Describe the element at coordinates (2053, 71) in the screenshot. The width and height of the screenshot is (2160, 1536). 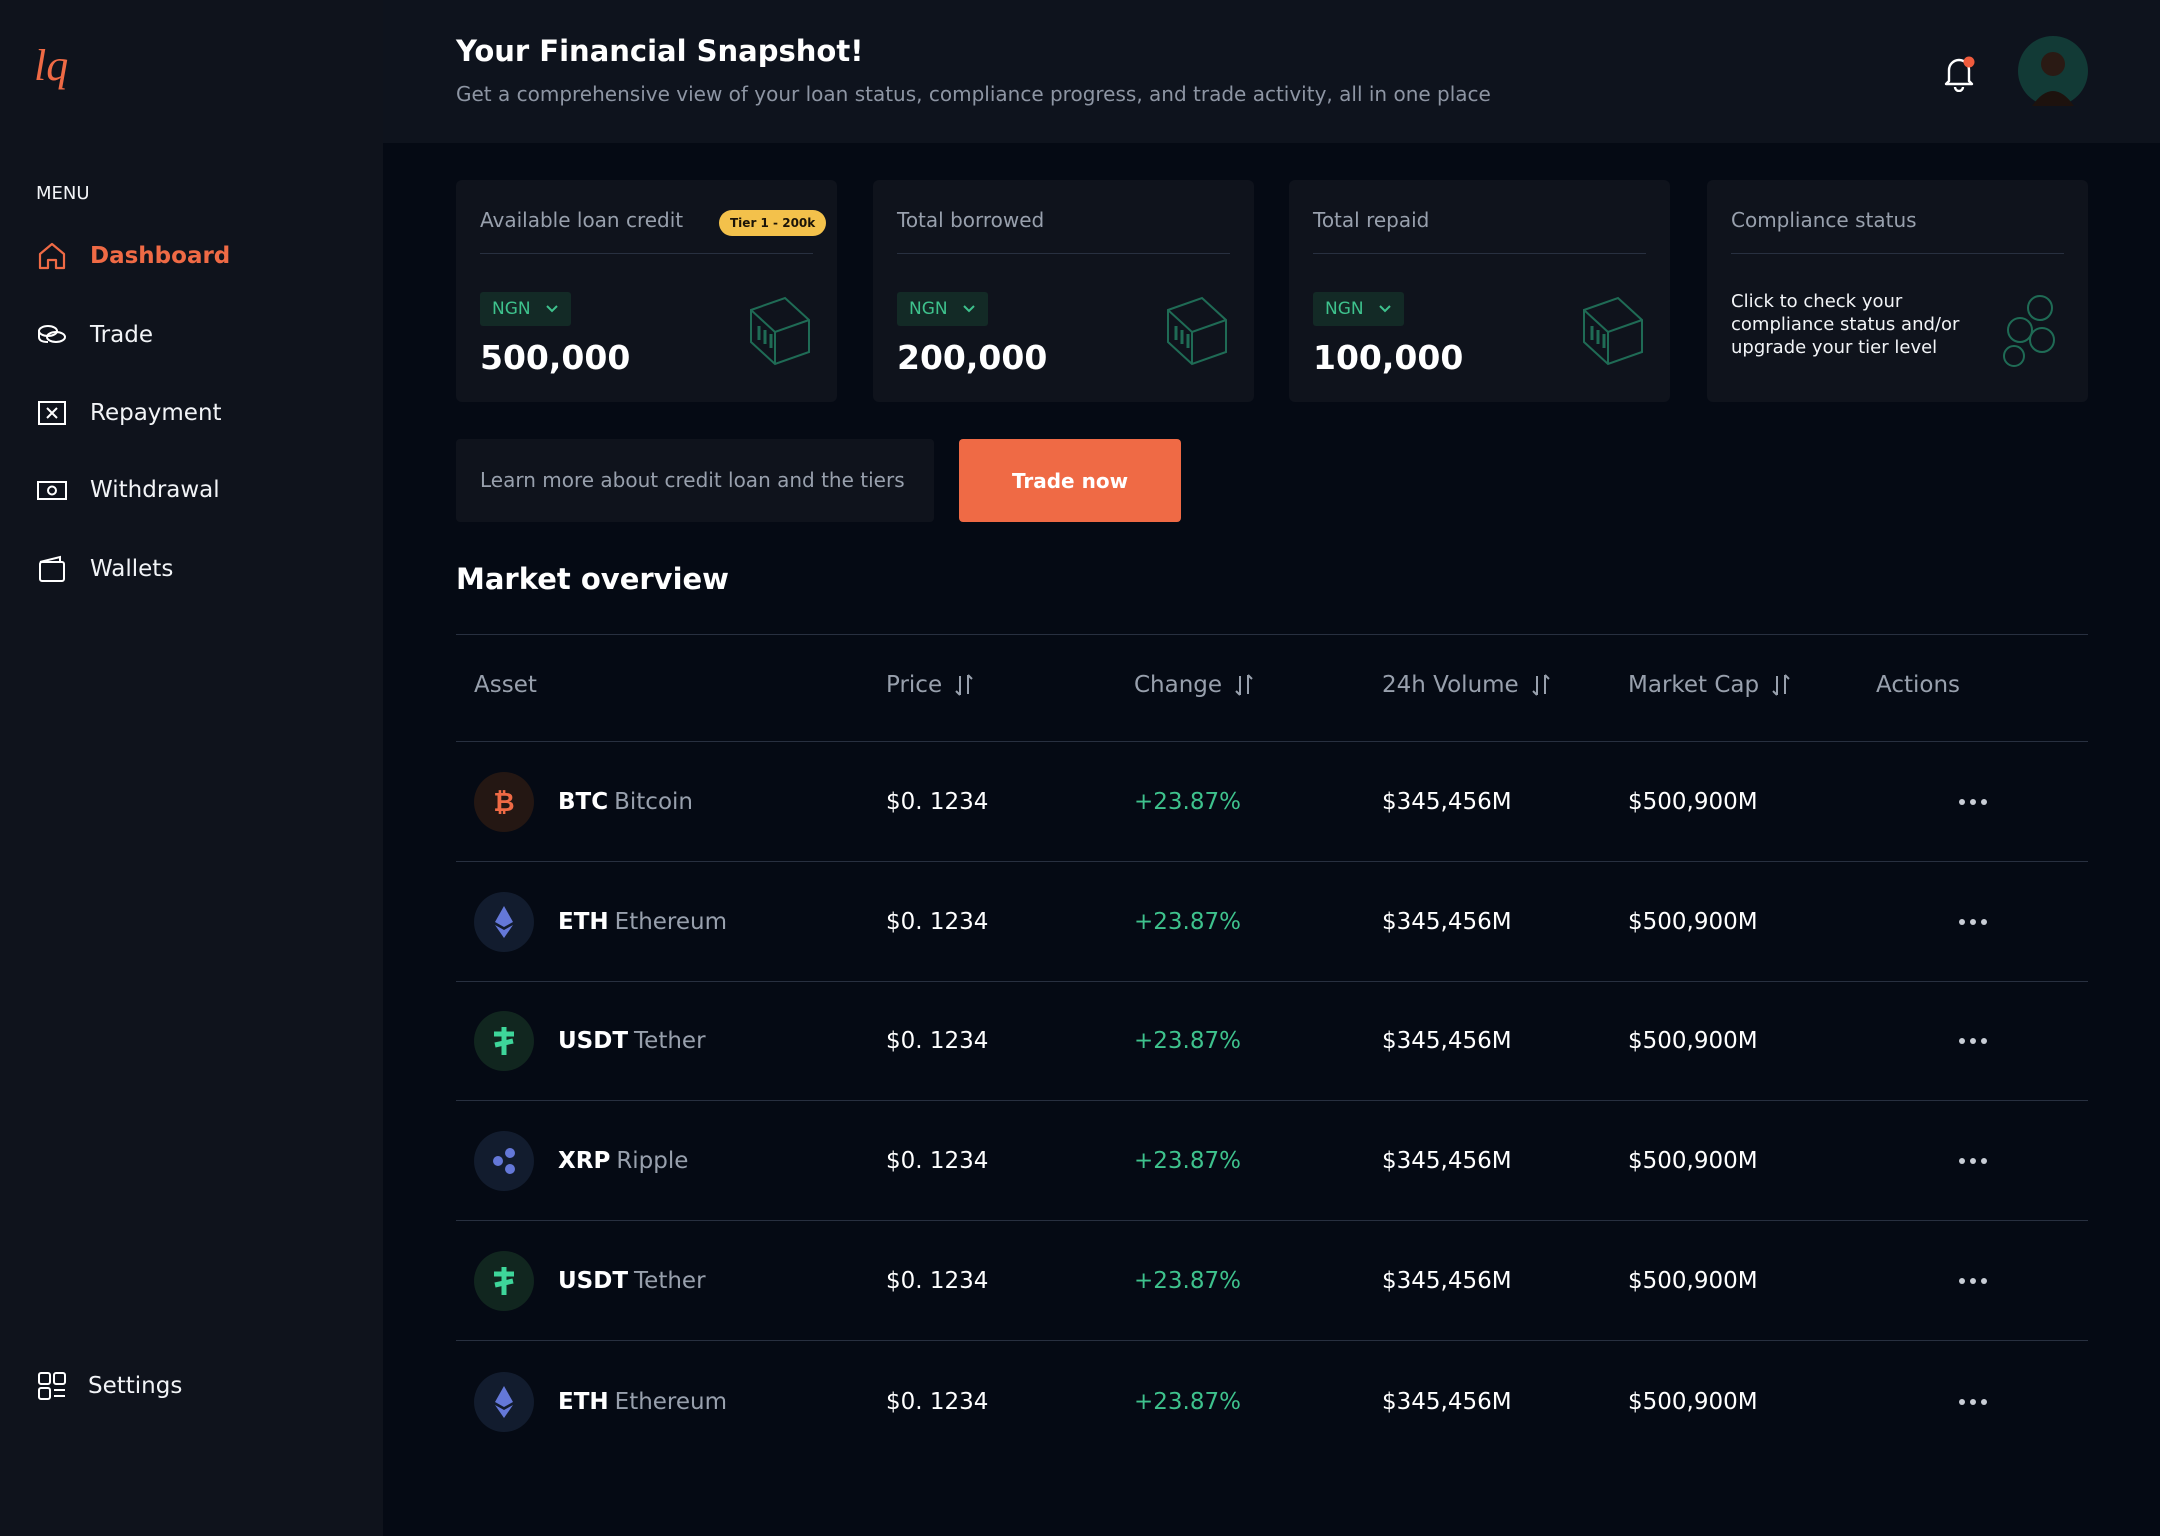
I see `avatar` at that location.